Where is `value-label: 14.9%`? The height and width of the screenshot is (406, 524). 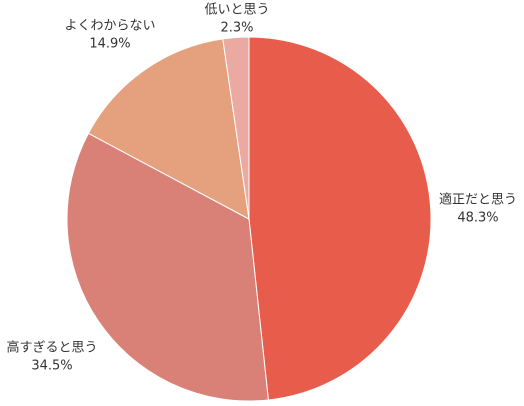 value-label: 14.9% is located at coordinates (109, 44).